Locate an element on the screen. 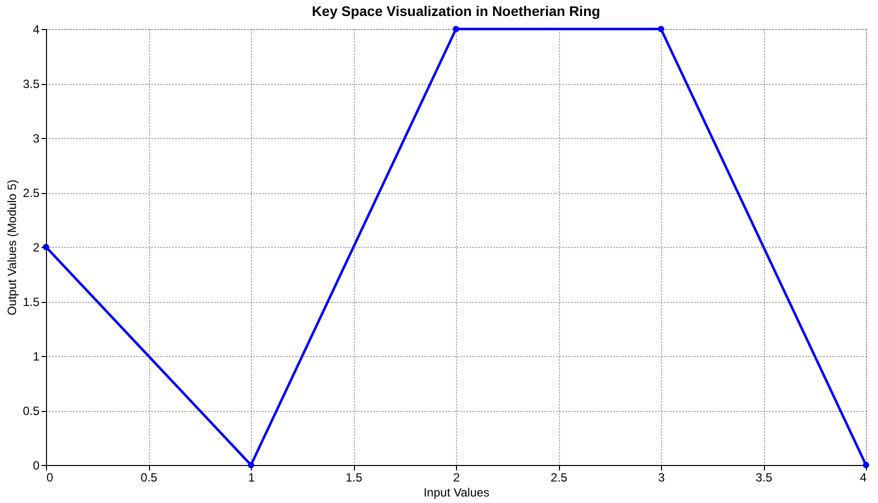  y-tick-label: 0 is located at coordinates (36, 465).